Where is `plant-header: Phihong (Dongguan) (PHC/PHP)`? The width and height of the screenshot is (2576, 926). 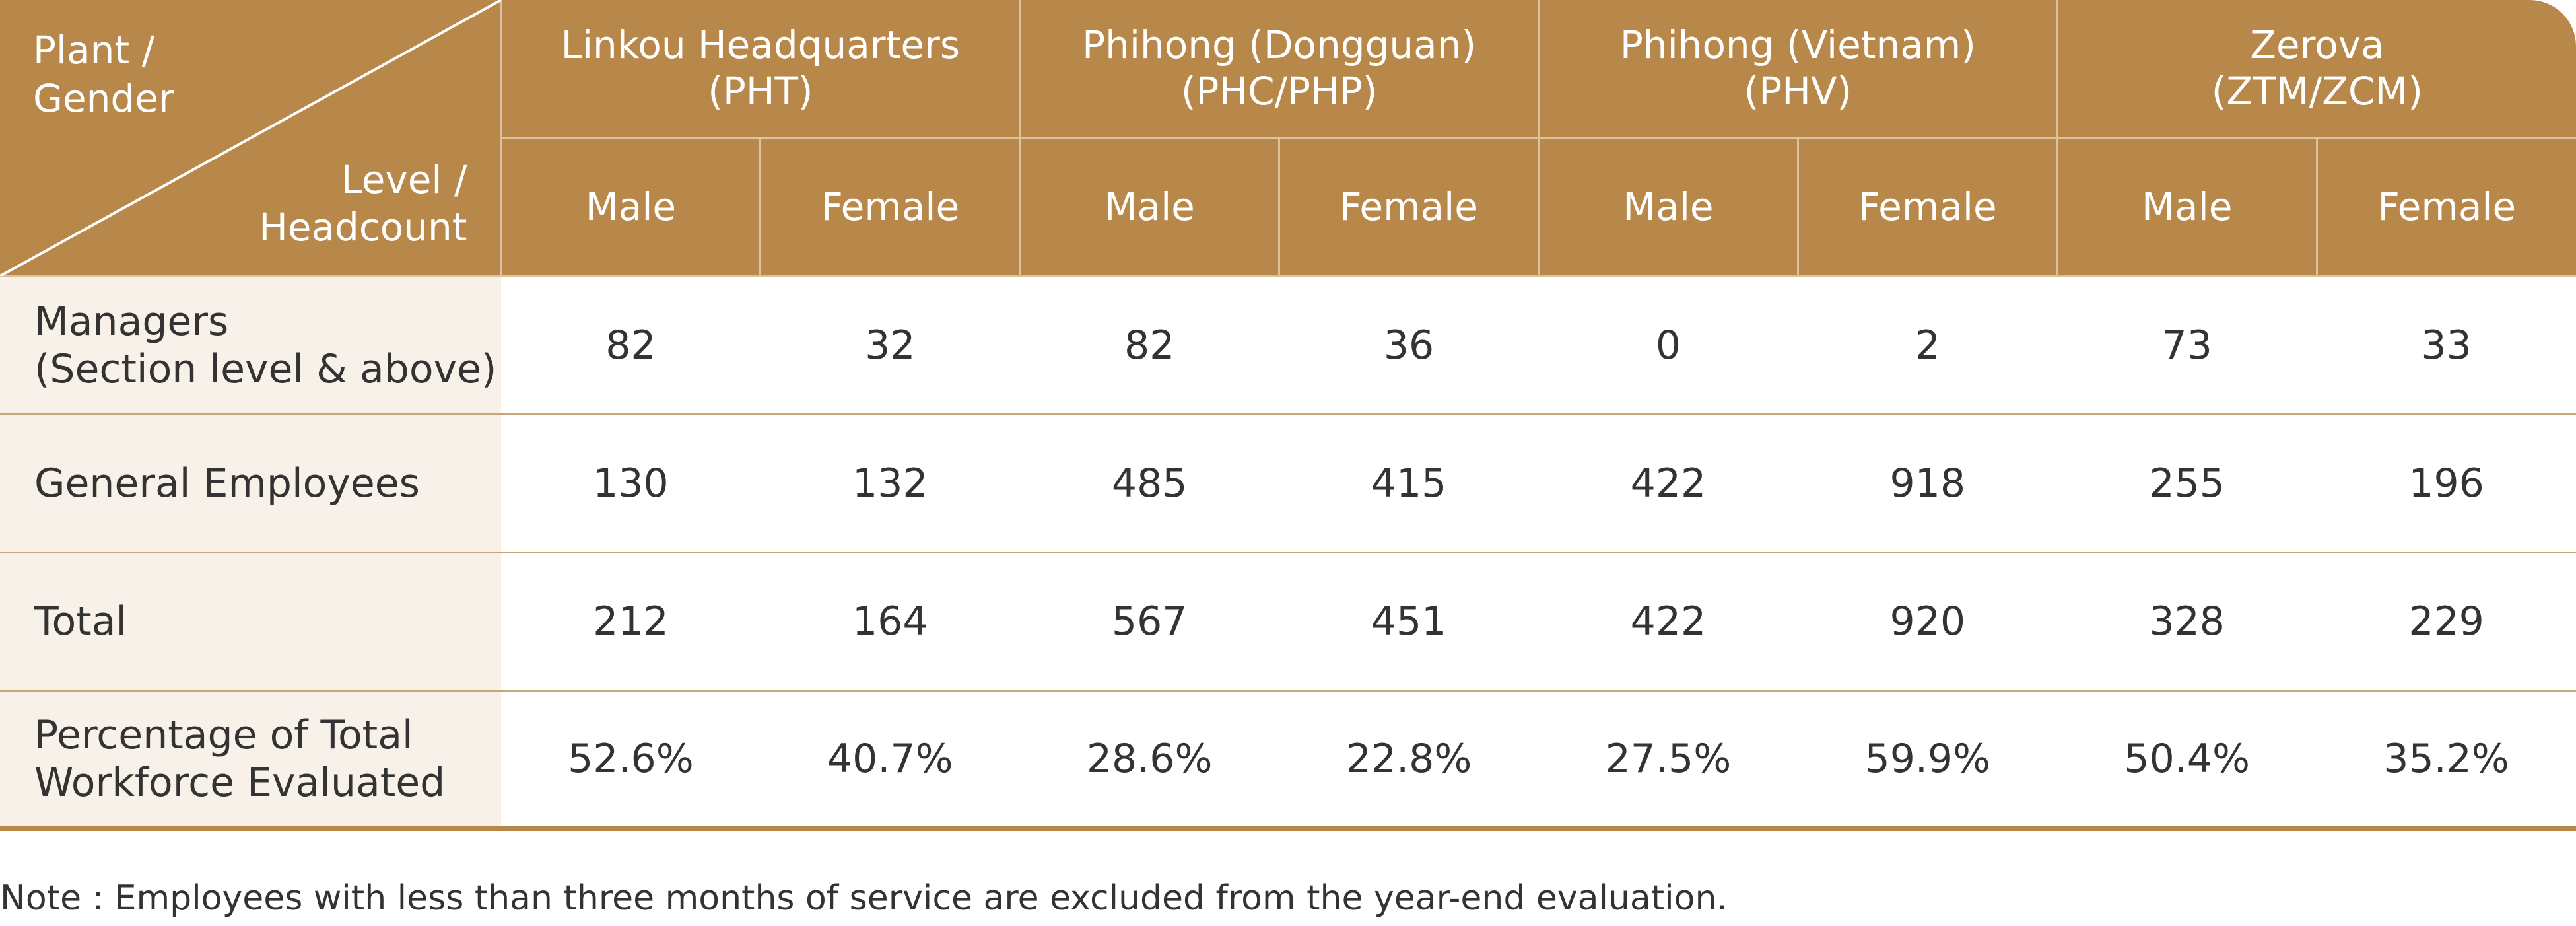
plant-header: Phihong (Dongguan) (PHC/PHP) is located at coordinates (1279, 69).